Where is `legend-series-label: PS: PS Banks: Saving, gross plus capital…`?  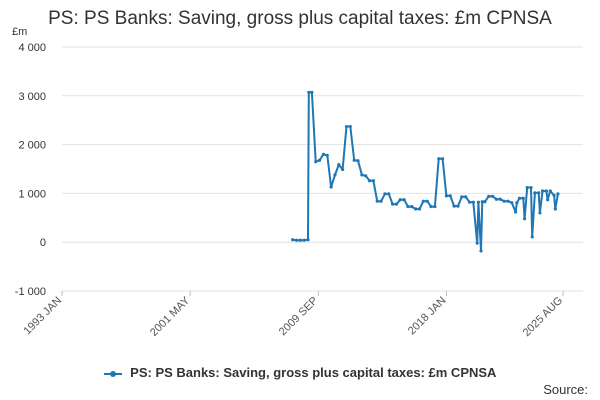 legend-series-label: PS: PS Banks: Saving, gross plus capital… is located at coordinates (313, 372).